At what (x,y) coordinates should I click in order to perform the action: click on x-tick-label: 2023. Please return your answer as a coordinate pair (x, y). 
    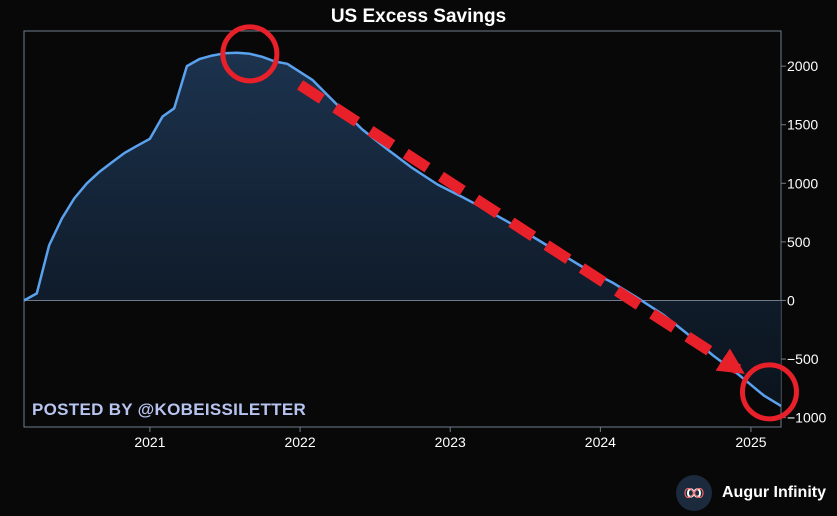
    Looking at the image, I should click on (450, 442).